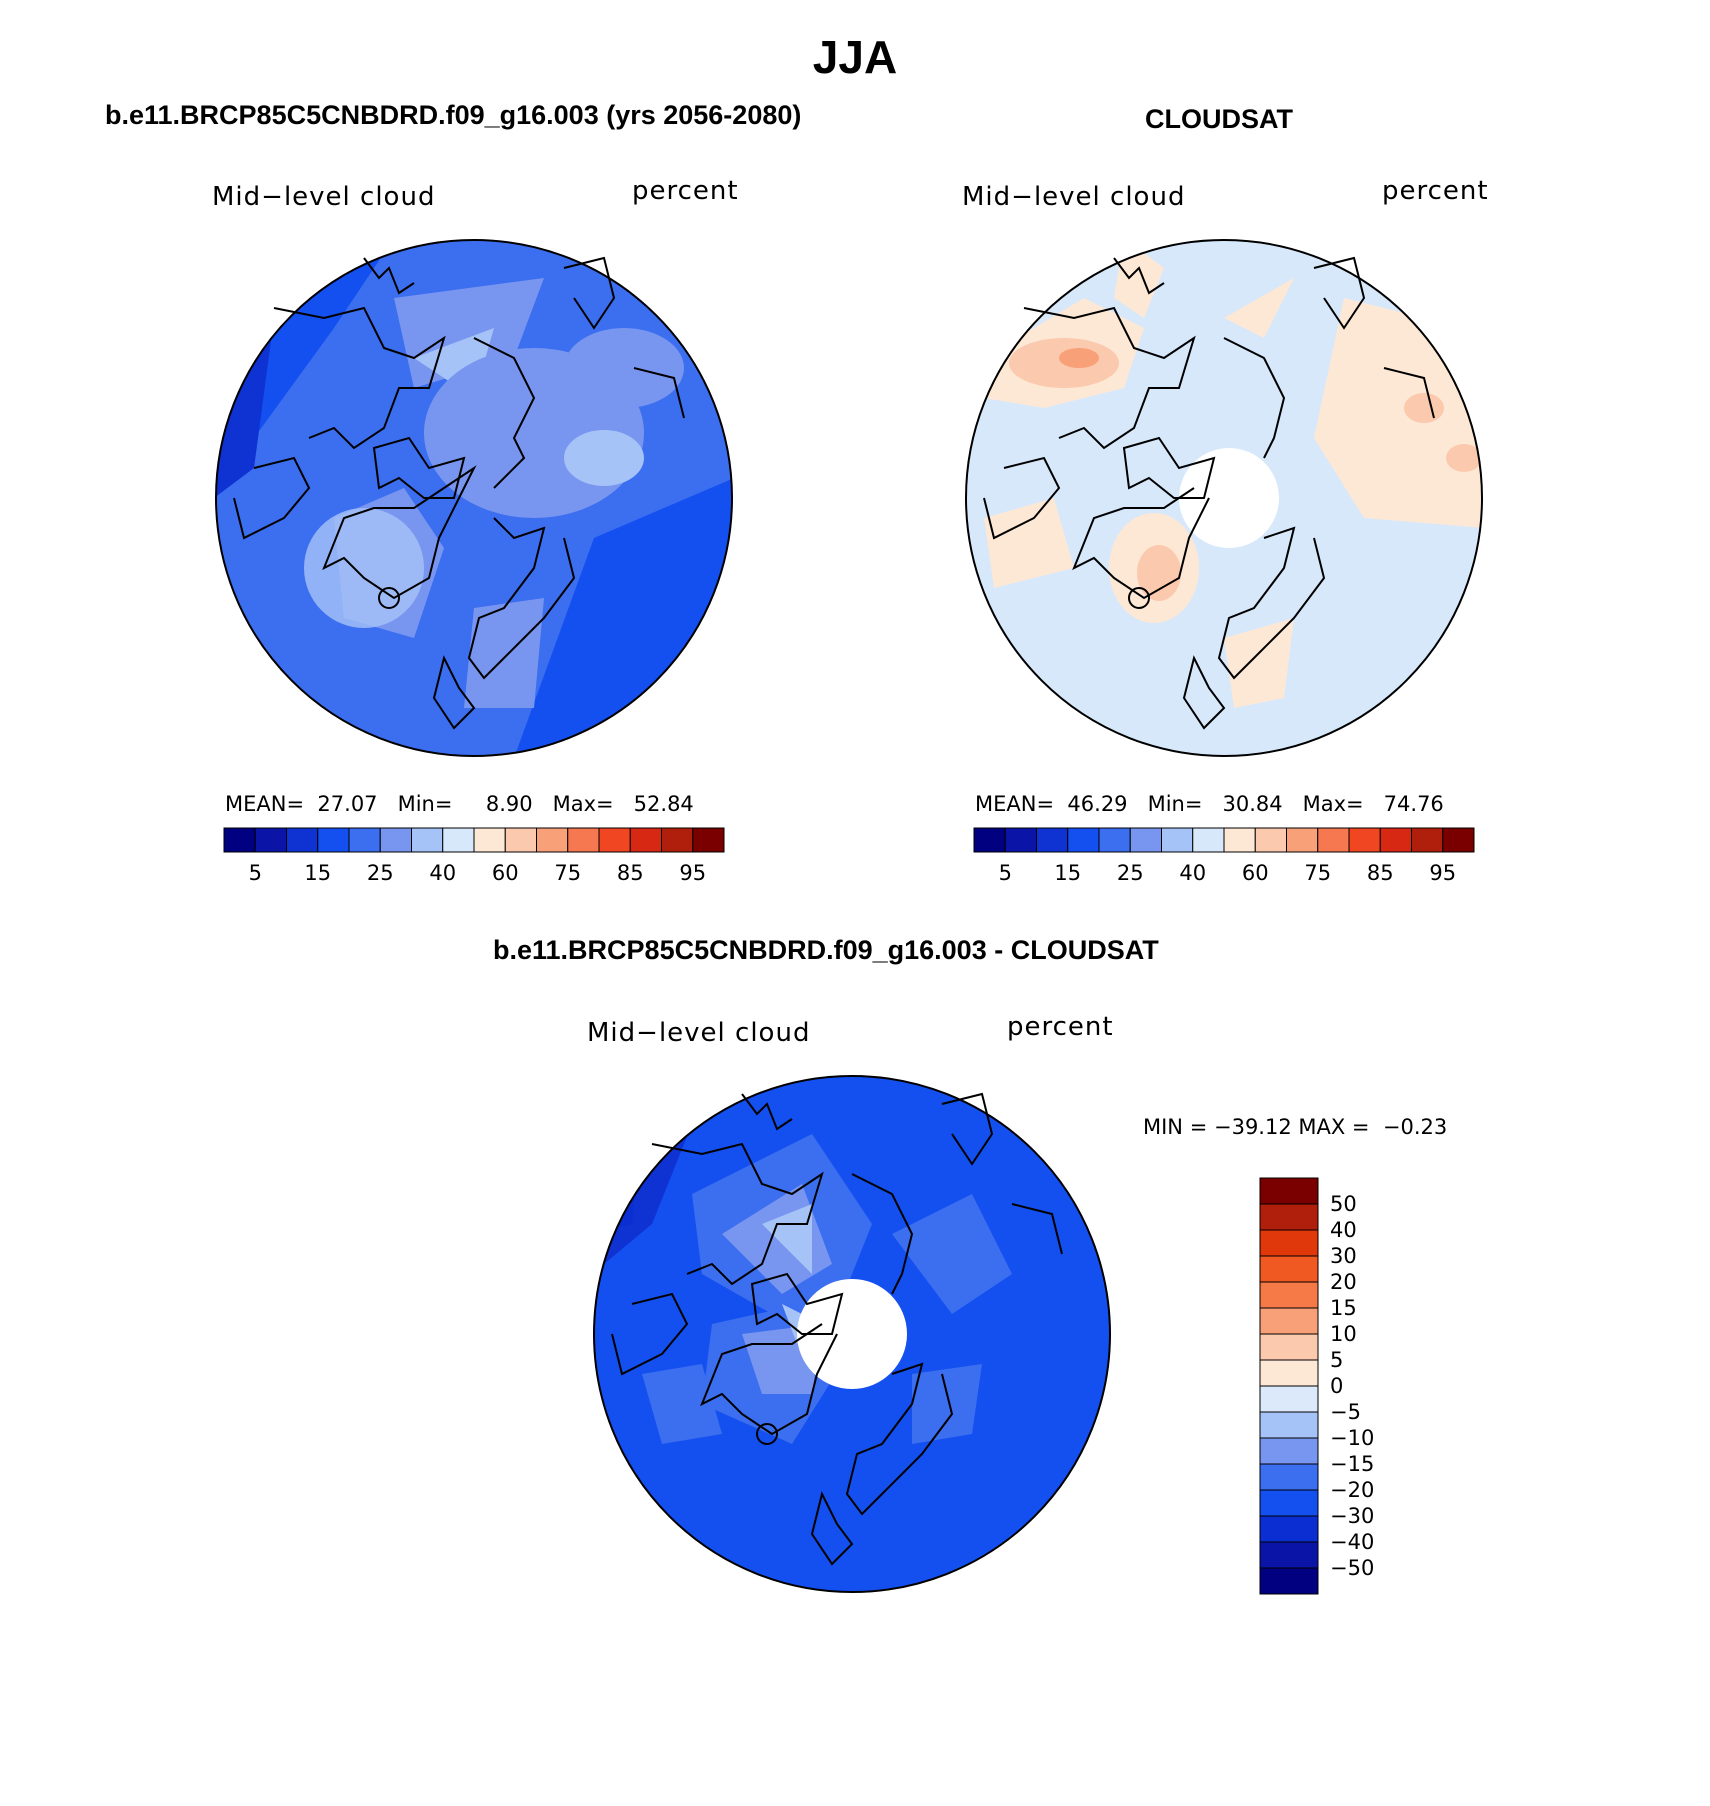  Describe the element at coordinates (1343, 1334) in the screenshot. I see `colorbar-tick-label: 10` at that location.